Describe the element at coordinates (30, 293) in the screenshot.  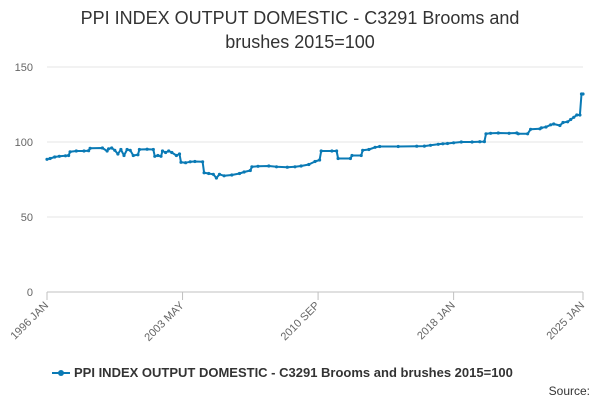
I see `y-tick-label-0: 0` at that location.